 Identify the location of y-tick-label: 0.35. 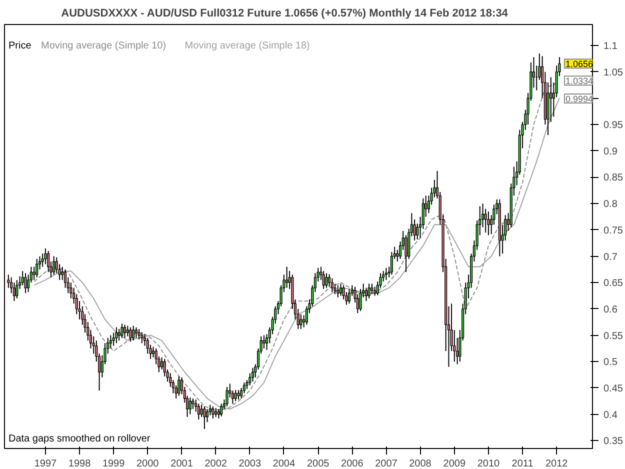
(614, 442).